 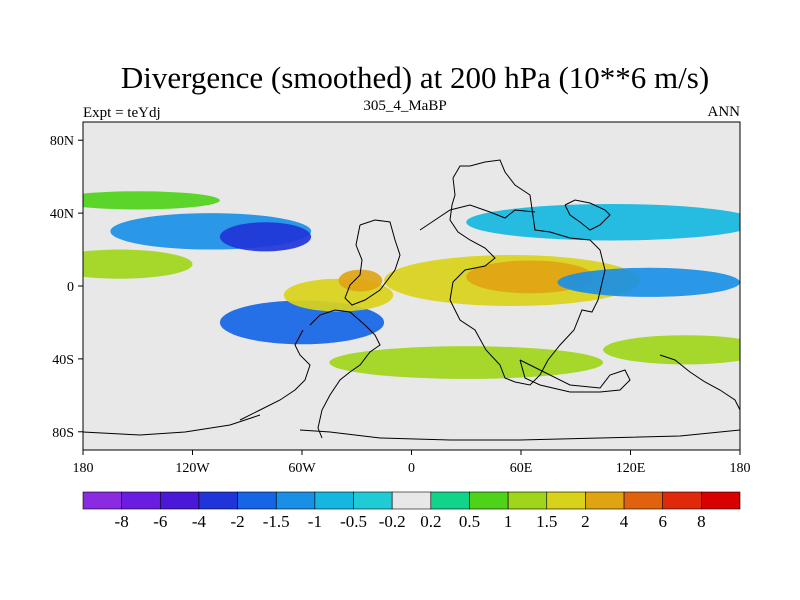 What do you see at coordinates (477, 217) in the screenshot?
I see `coastline-europe` at bounding box center [477, 217].